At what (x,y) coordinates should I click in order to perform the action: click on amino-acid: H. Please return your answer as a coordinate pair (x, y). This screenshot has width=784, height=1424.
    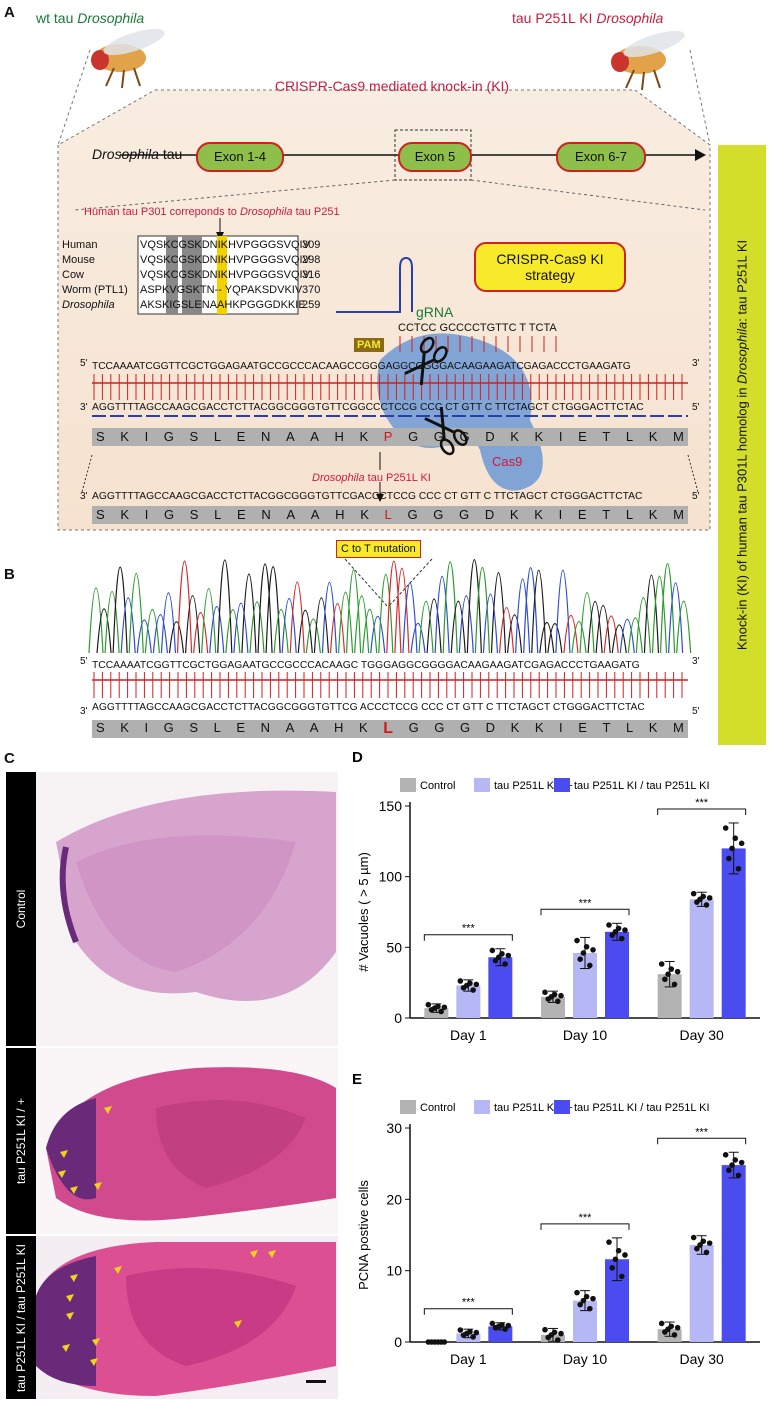
    Looking at the image, I should click on (339, 727).